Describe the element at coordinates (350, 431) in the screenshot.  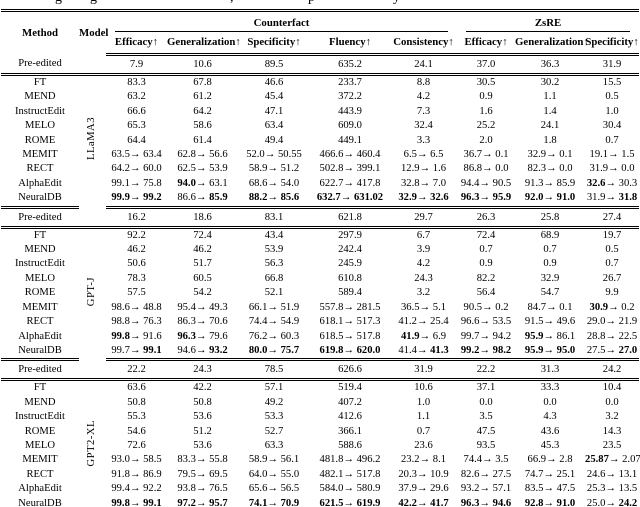
I see `cell-cf-fluency: 366.1` at that location.